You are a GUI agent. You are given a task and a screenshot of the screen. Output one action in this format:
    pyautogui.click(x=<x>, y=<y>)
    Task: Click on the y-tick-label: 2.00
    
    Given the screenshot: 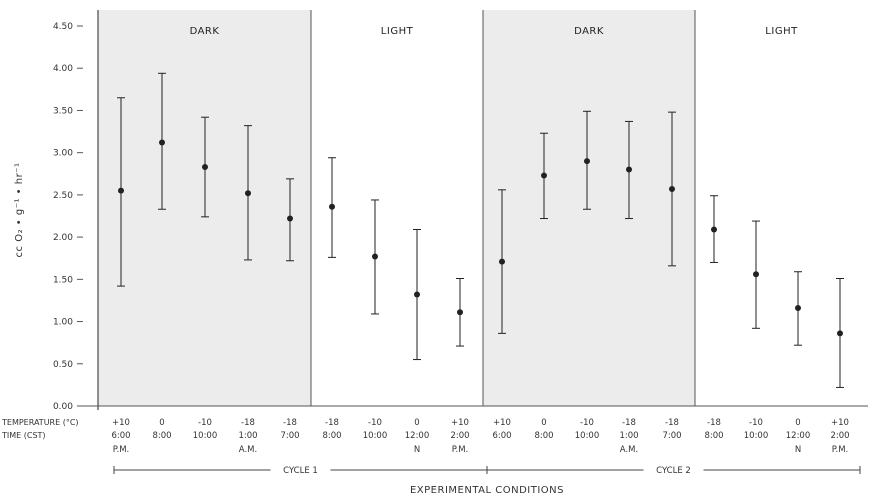 What is the action you would take?
    pyautogui.click(x=63, y=238)
    